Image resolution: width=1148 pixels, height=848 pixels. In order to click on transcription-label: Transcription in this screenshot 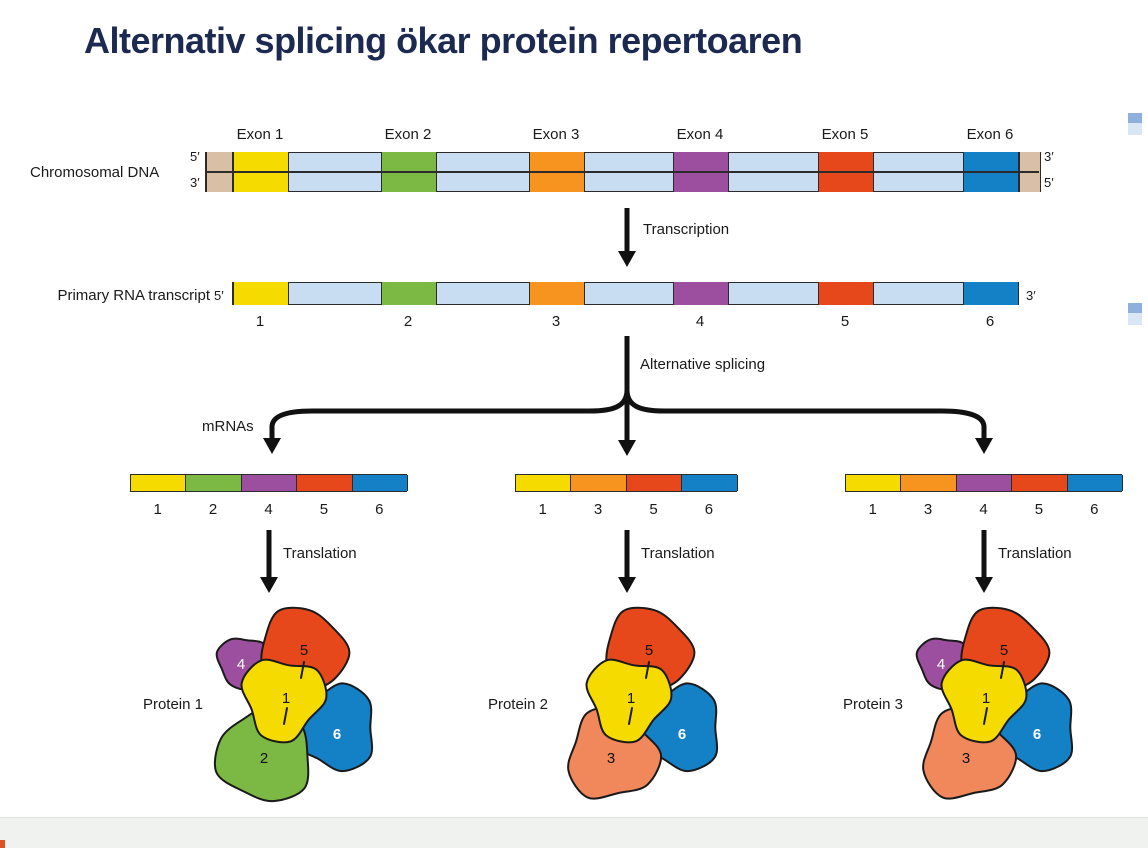, I will do `click(686, 229)`.